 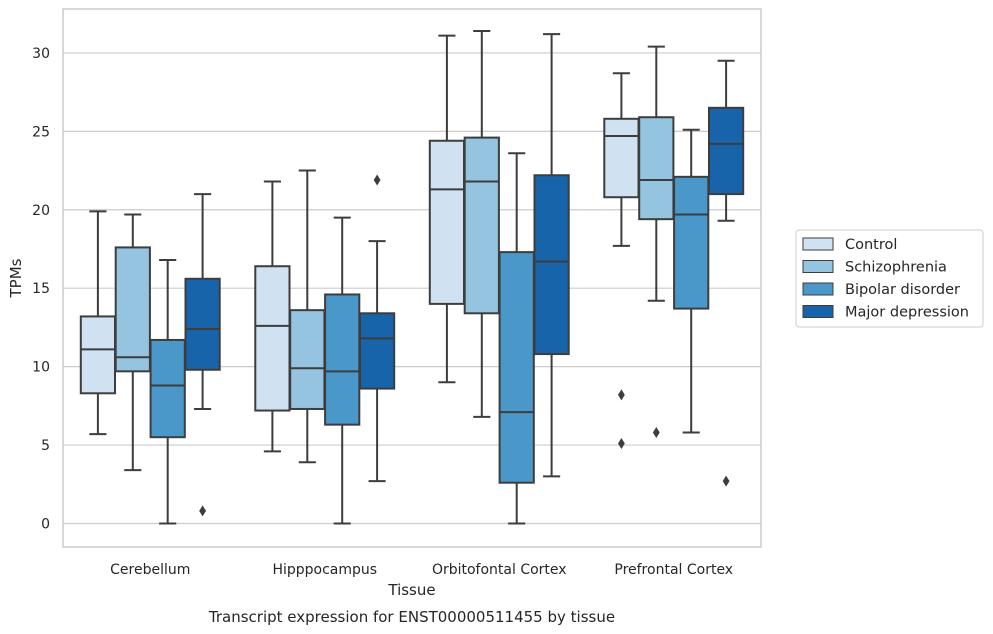 I want to click on legend-label: Bipolar disorder, so click(x=902, y=290).